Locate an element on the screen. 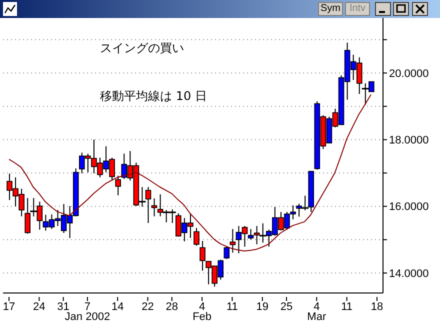 This screenshot has width=440, height=323. x-tick-label: 22 is located at coordinates (148, 307).